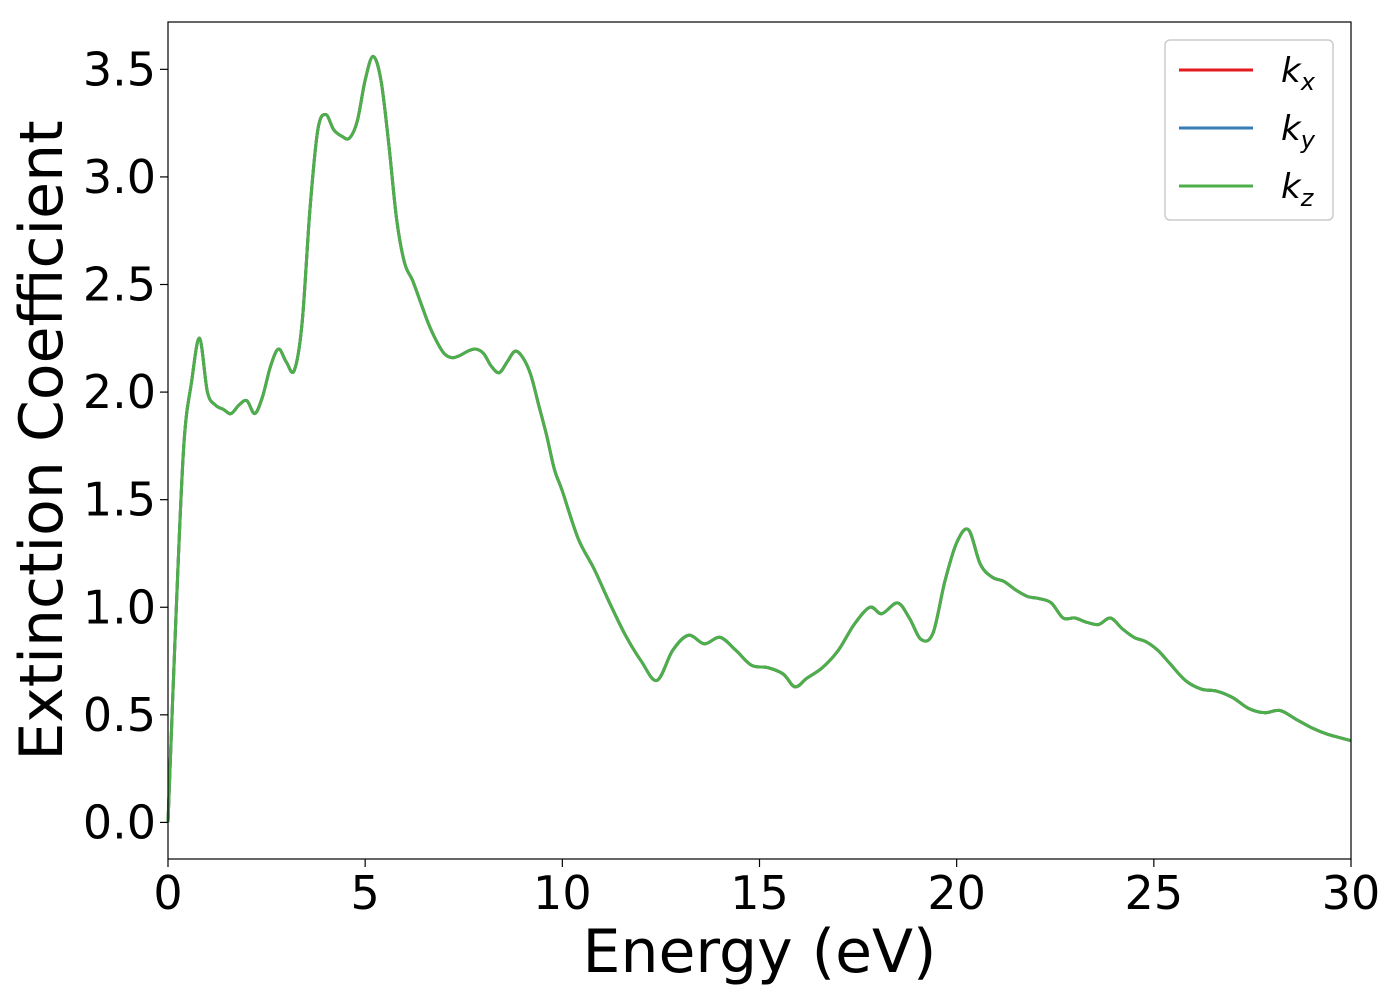  I want to click on y-tick-label: 1.0, so click(119, 607).